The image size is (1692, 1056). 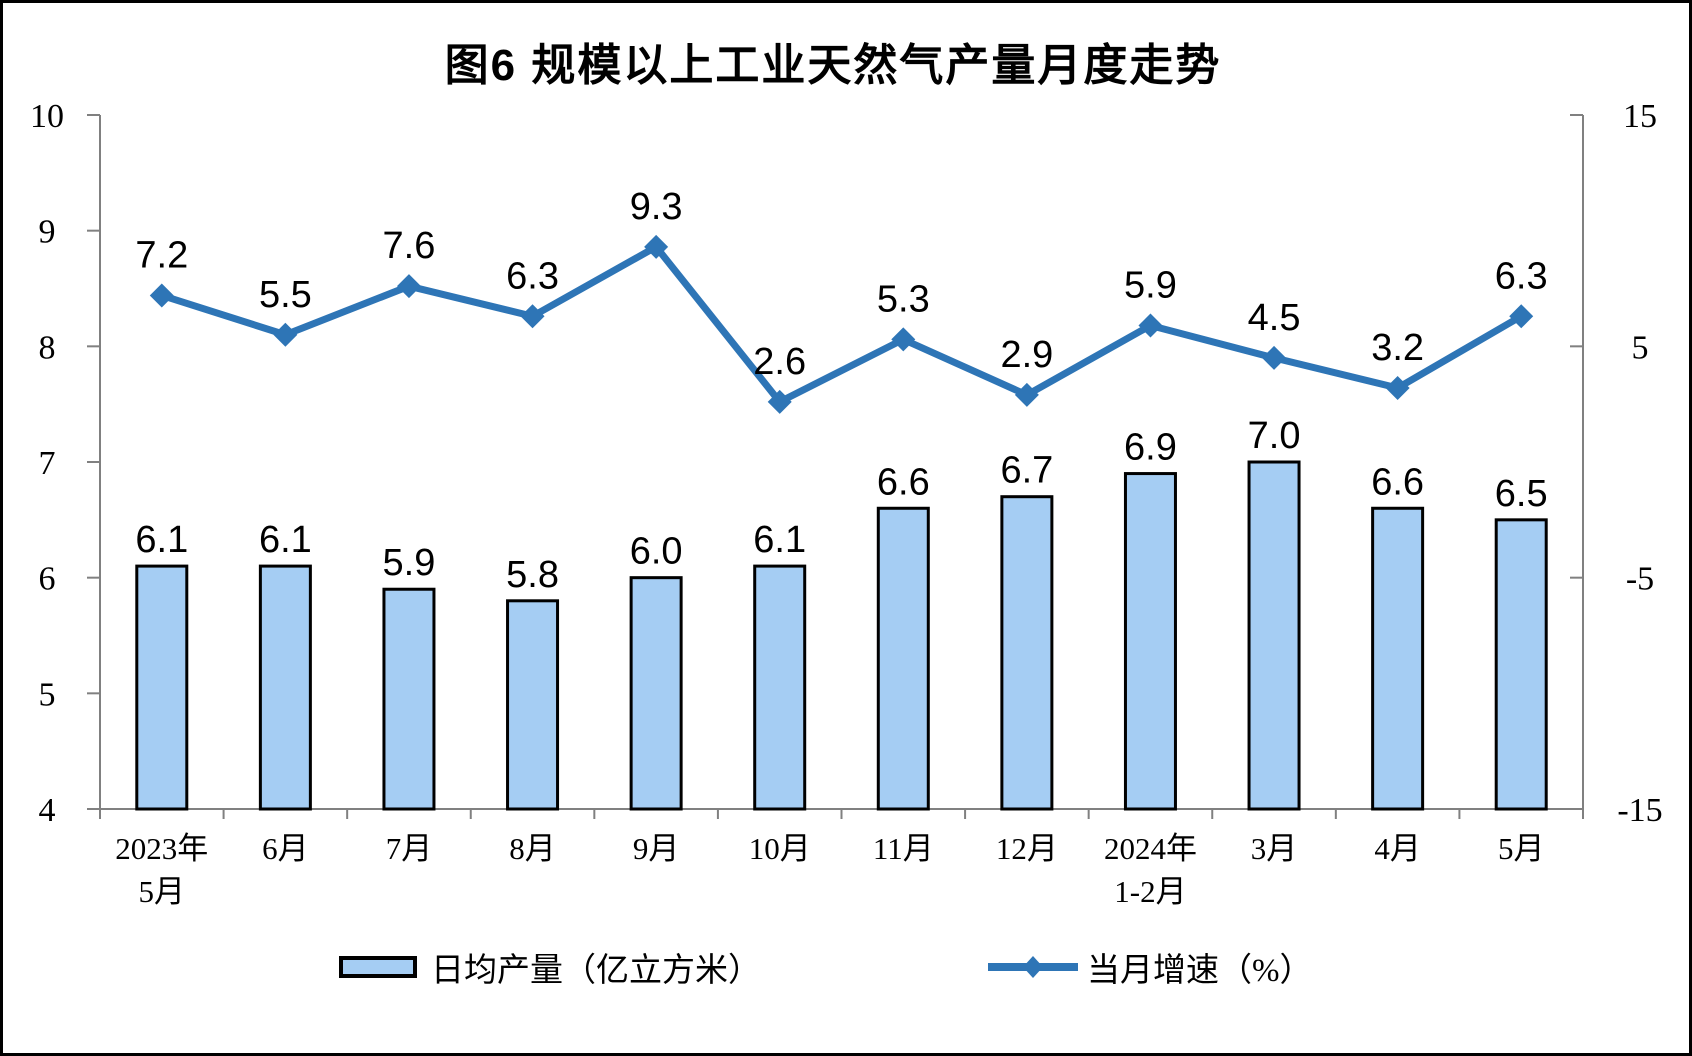 I want to click on line-value-label: 7.2, so click(x=161, y=255).